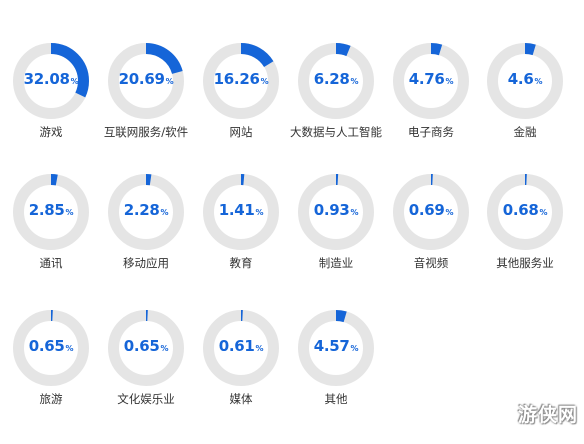 The height and width of the screenshot is (444, 584). I want to click on donut-value-number: 4.57, so click(331, 346).